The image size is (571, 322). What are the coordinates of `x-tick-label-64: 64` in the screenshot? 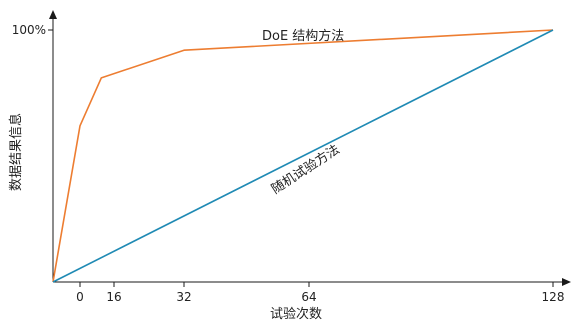 It's located at (308, 297).